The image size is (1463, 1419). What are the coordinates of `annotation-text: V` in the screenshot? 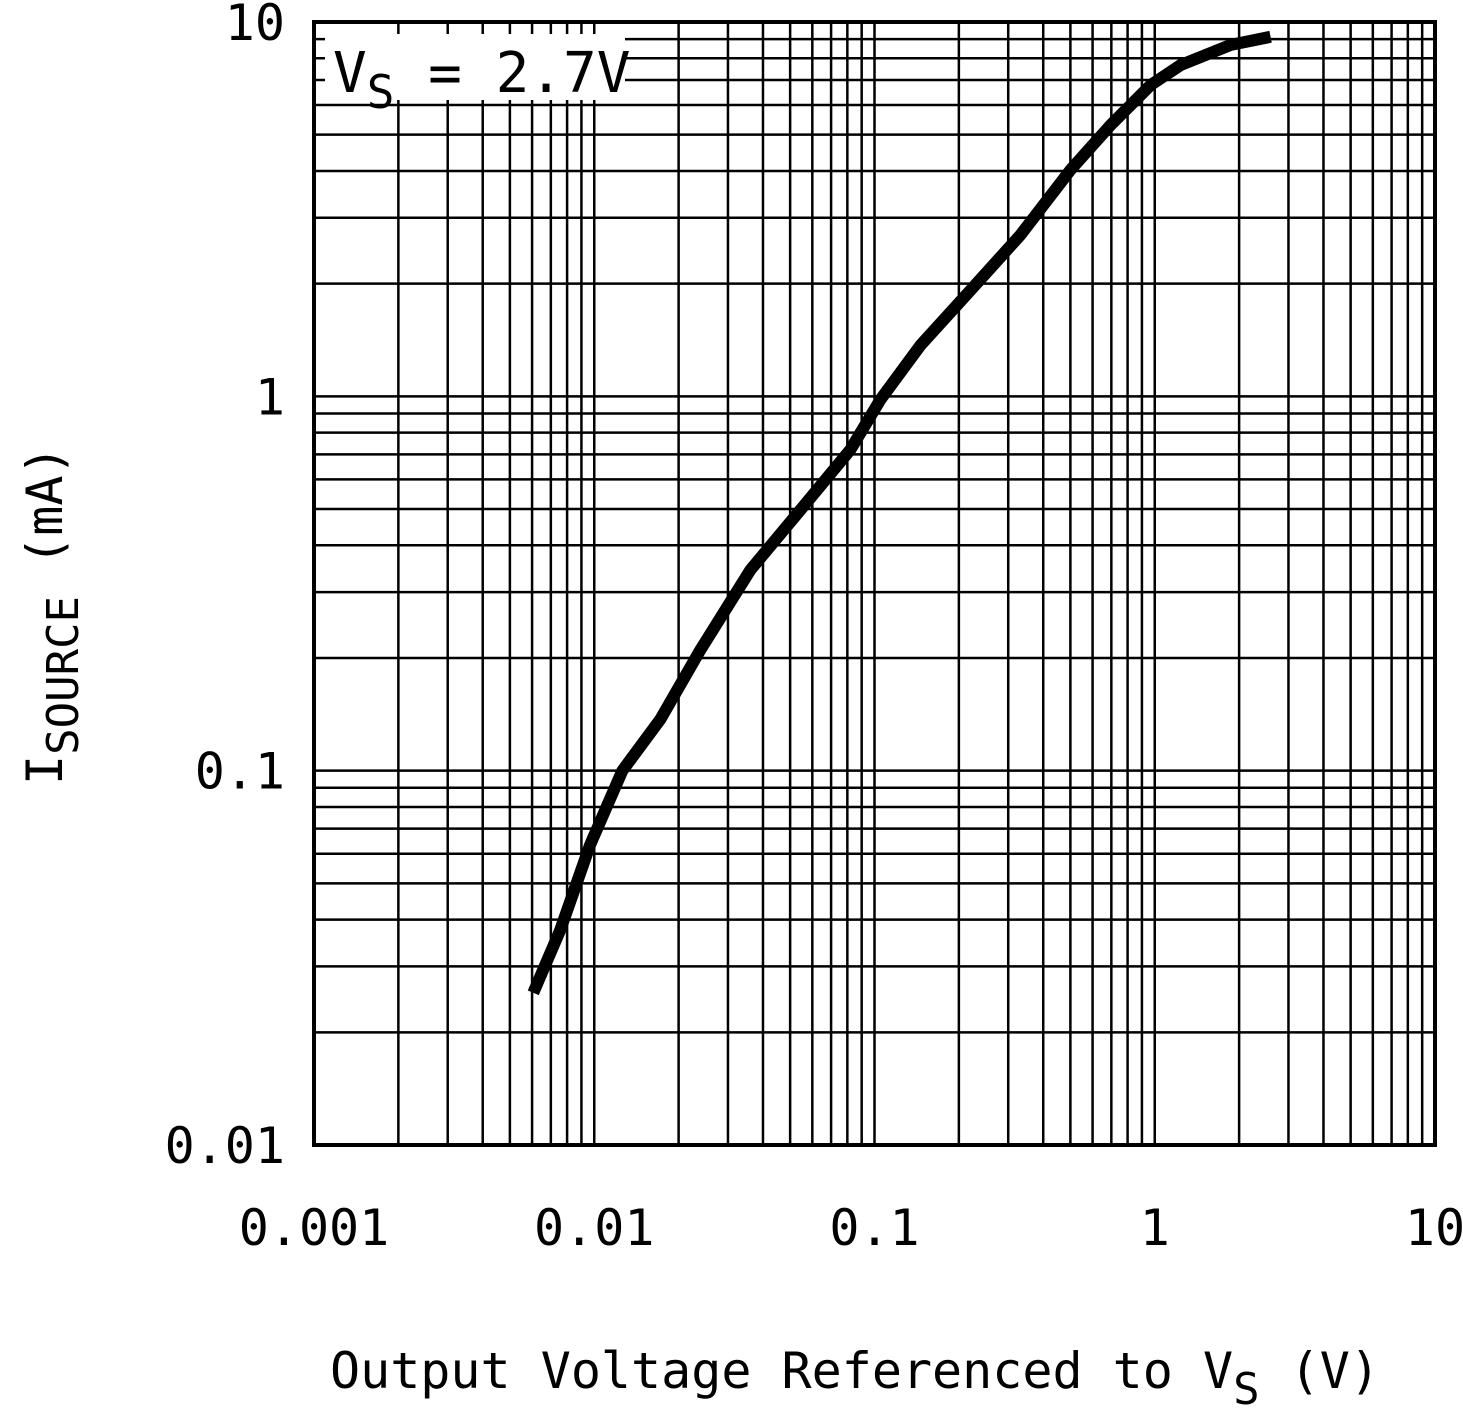 It's located at (350, 73).